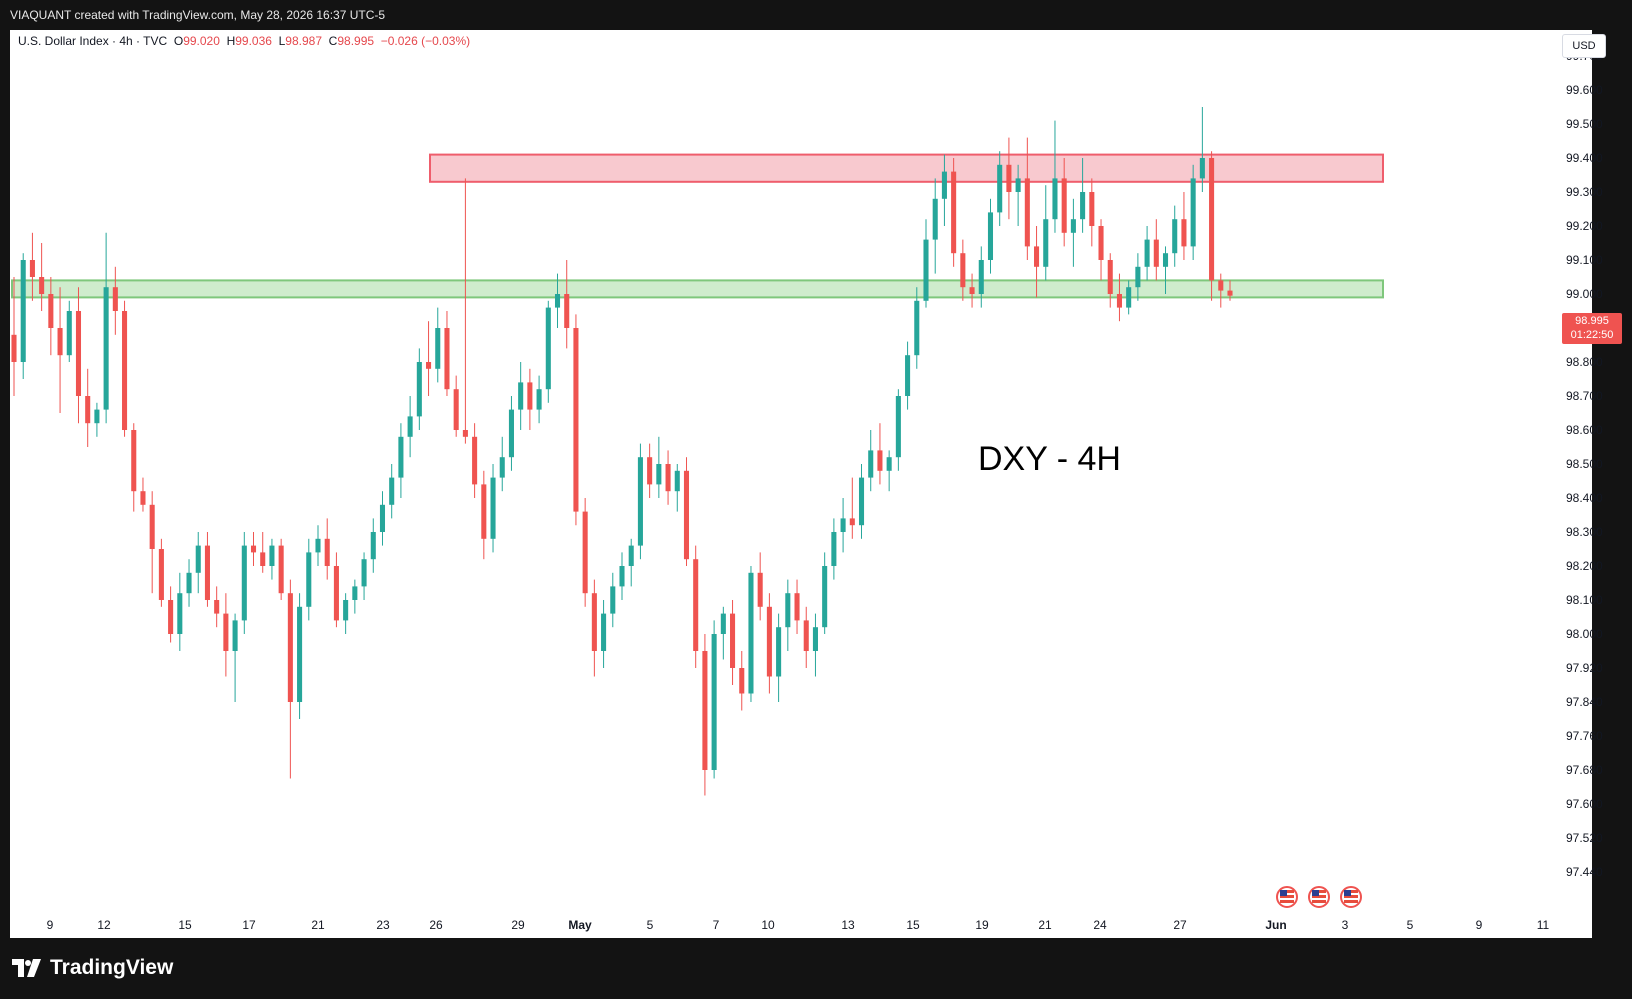 The width and height of the screenshot is (1632, 999). I want to click on currency-button: USD, so click(1584, 46).